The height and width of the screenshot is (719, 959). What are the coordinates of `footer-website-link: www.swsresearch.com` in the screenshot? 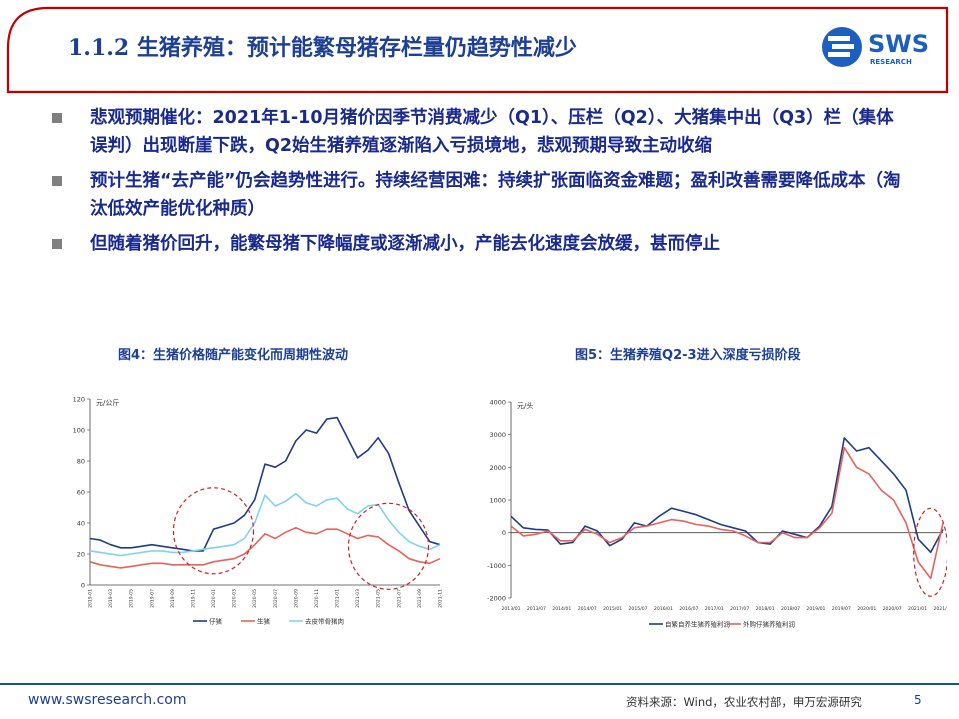 It's located at (107, 700).